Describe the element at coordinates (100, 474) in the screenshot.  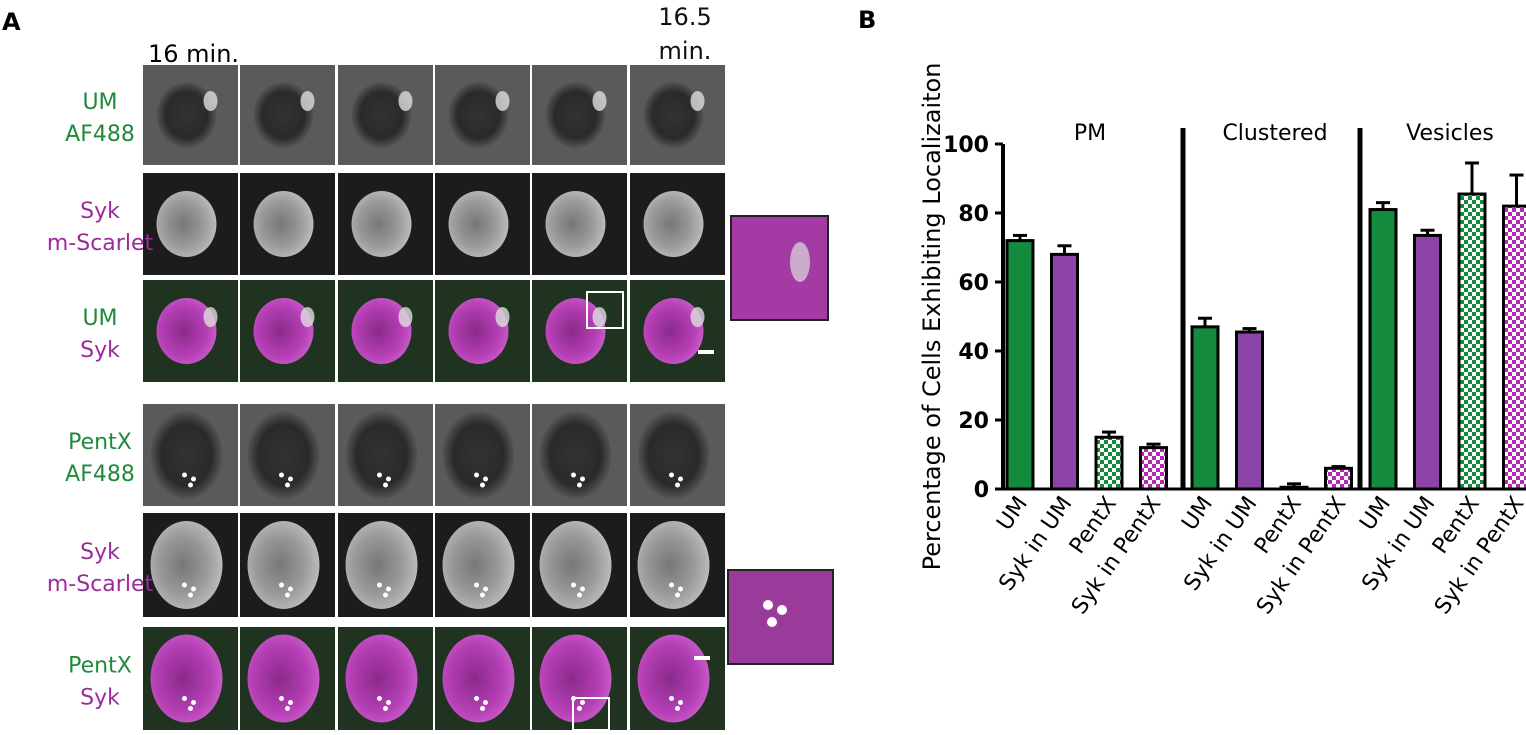
I see `row-label: AF488` at that location.